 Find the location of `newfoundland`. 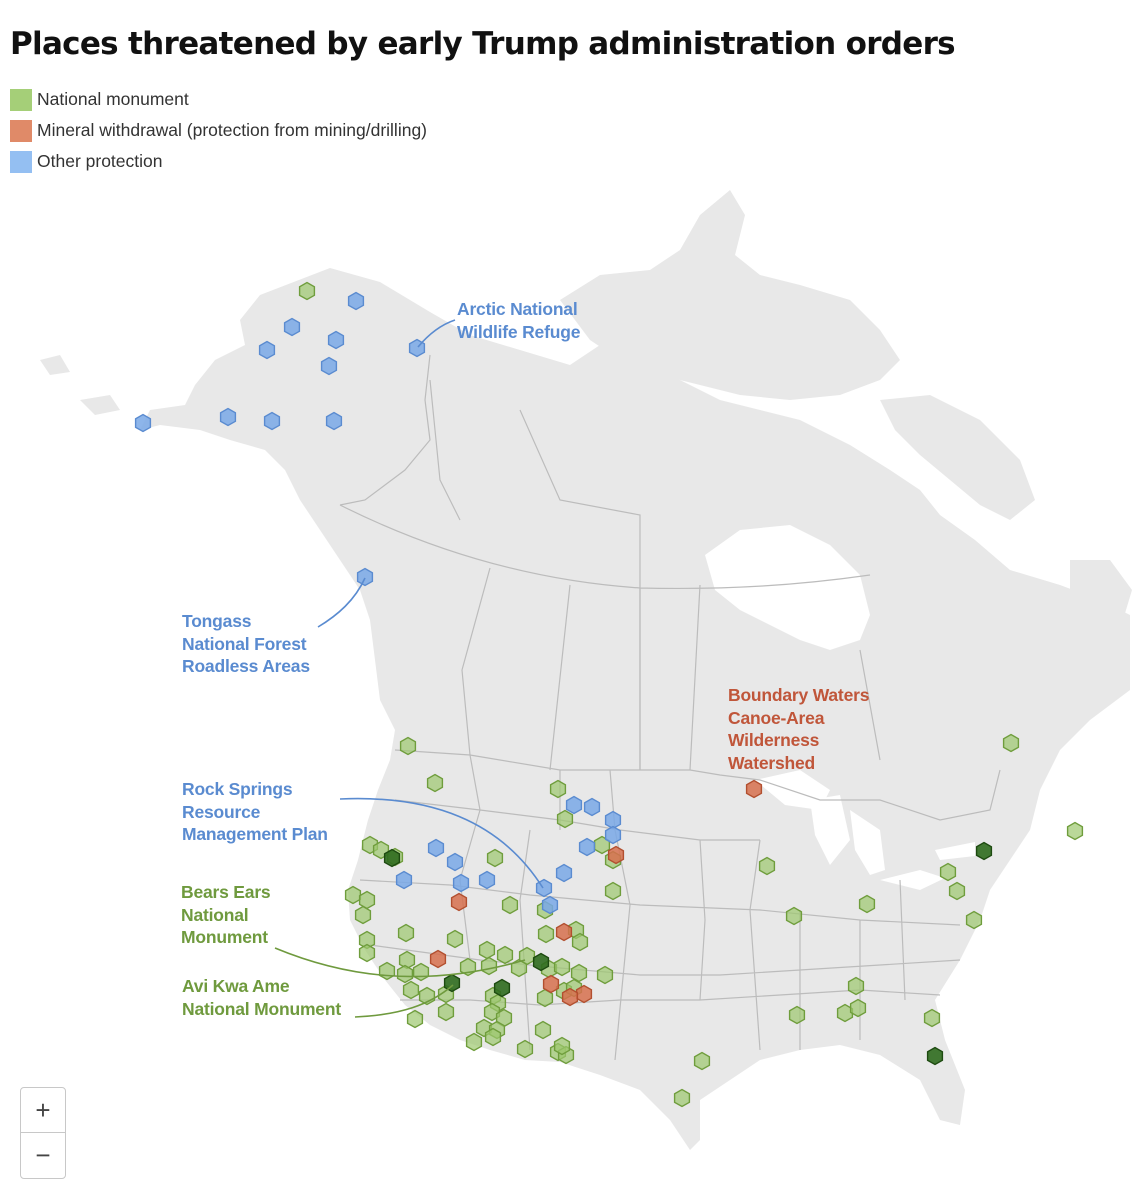

newfoundland is located at coordinates (1101, 600).